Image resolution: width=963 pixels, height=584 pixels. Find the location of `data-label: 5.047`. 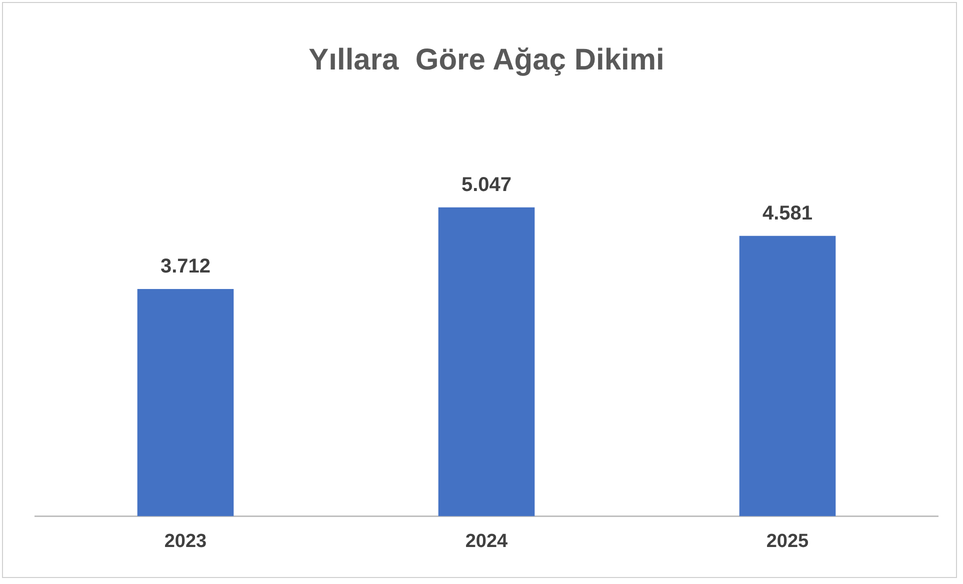

data-label: 5.047 is located at coordinates (486, 185).